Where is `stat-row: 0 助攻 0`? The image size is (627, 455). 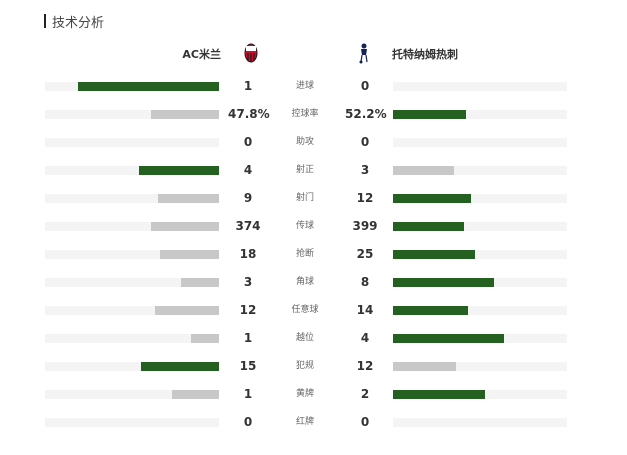 stat-row: 0 助攻 0 is located at coordinates (313, 142).